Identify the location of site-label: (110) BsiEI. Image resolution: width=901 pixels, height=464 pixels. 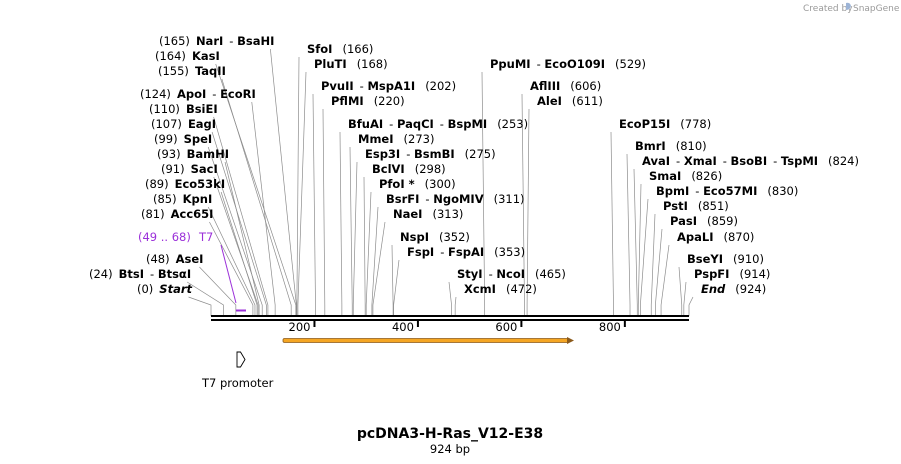
(183, 109).